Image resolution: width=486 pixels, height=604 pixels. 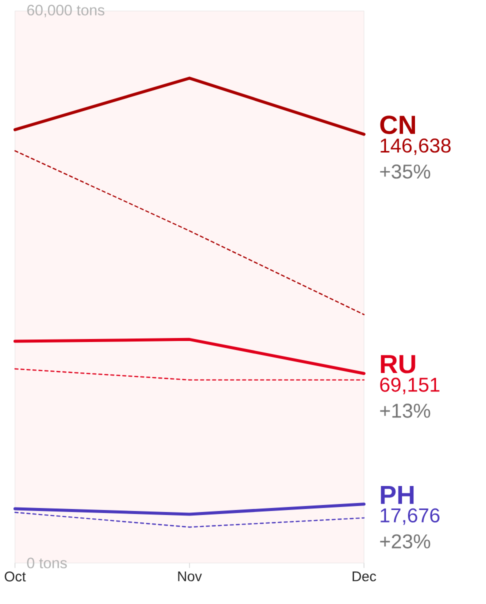 I want to click on annotation: 146,638, so click(x=415, y=146).